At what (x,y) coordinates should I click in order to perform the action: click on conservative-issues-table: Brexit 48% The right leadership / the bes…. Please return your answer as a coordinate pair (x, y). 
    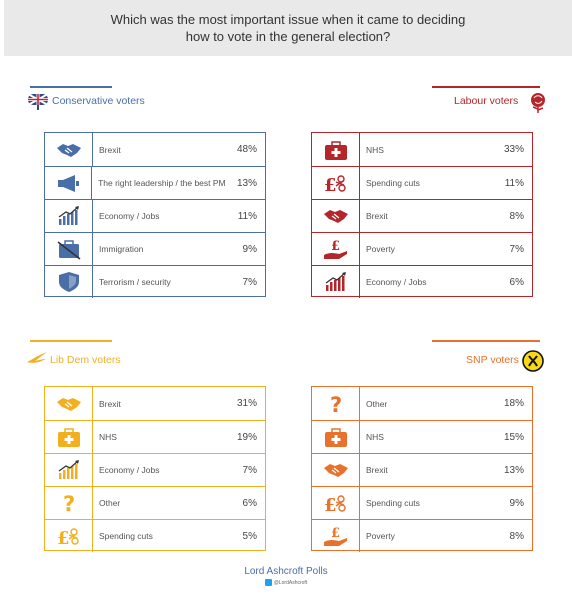
    Looking at the image, I should click on (155, 215).